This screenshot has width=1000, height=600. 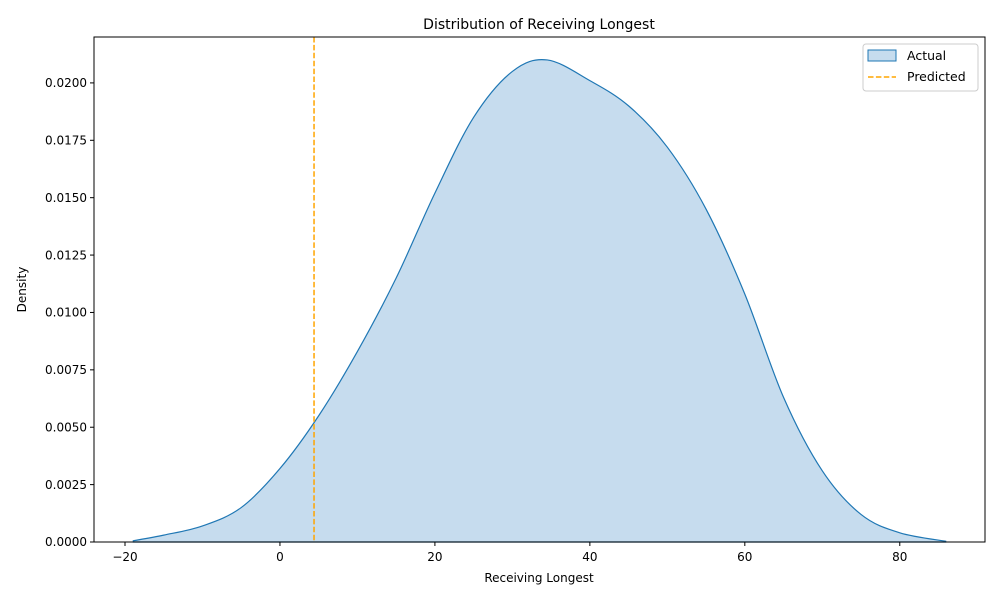 I want to click on x-axis: −20 0 20 40 60 80, so click(x=509, y=553).